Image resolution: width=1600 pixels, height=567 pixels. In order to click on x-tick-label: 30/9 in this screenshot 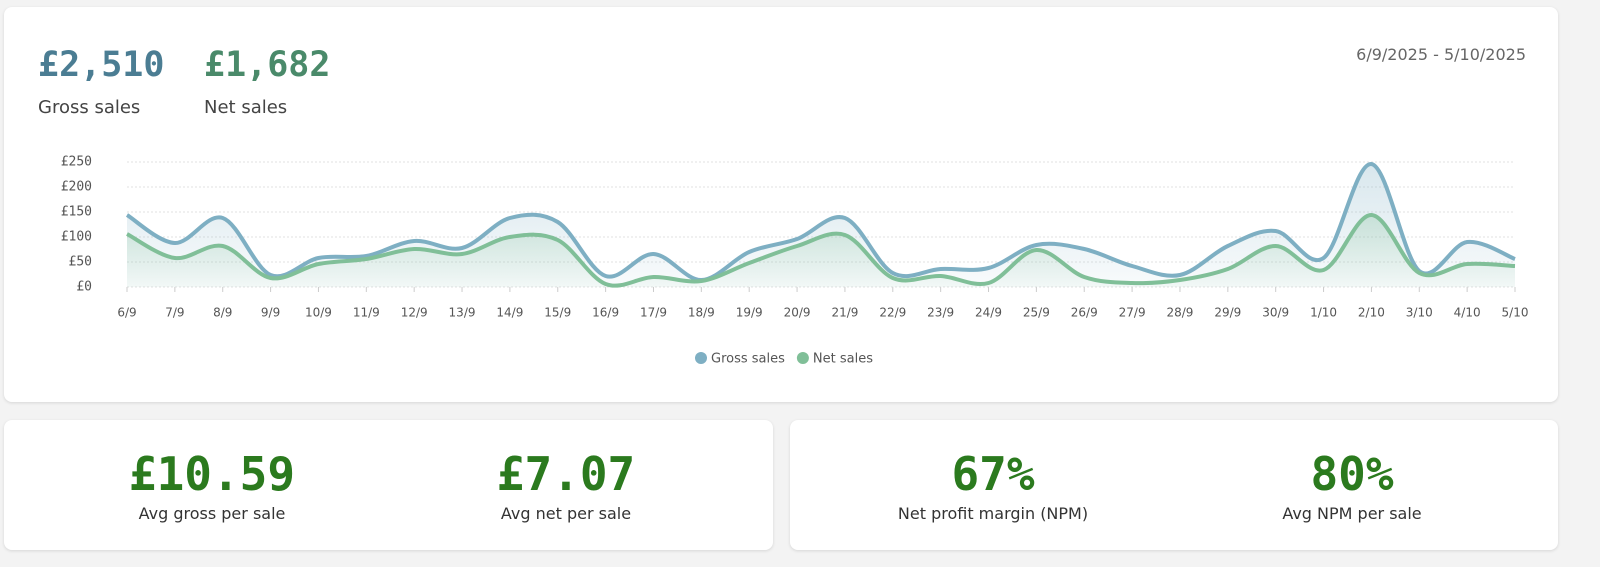, I will do `click(1275, 313)`.